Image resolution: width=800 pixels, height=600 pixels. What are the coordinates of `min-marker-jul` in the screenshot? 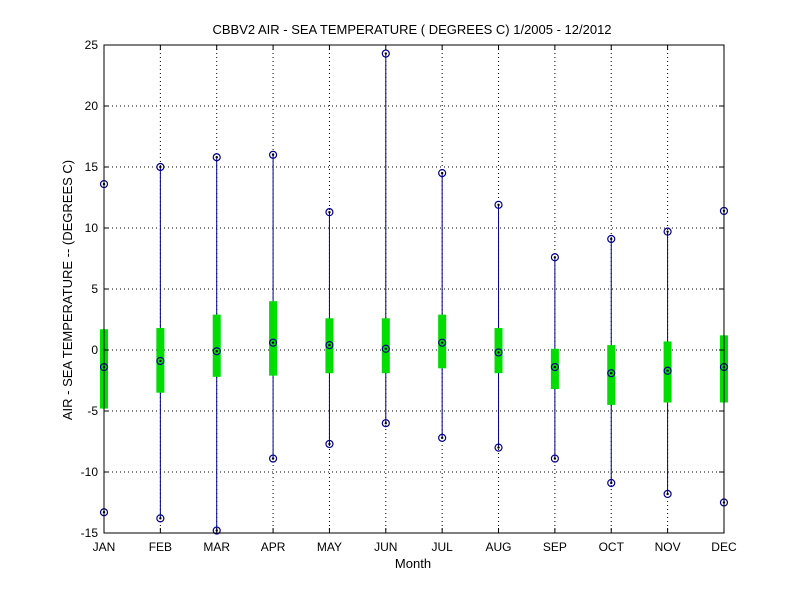 It's located at (442, 437).